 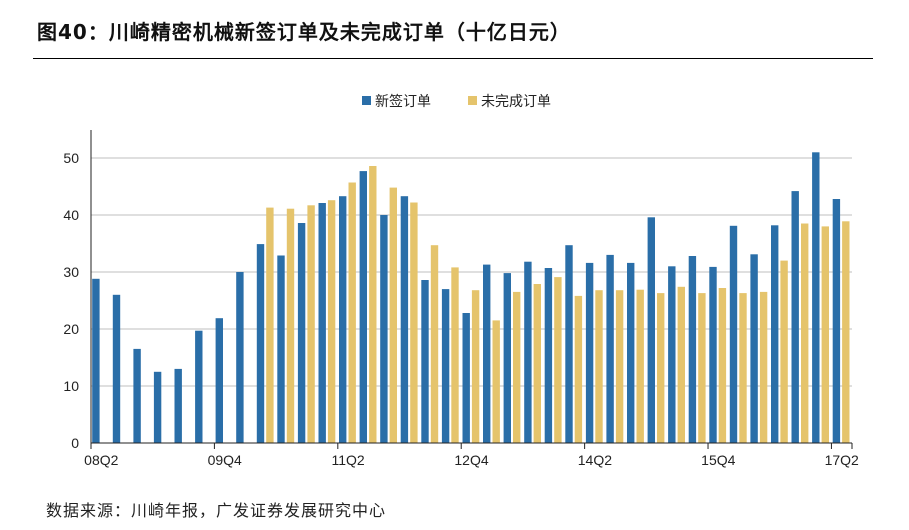 I want to click on bar-new-orders-13Q3, so click(x=528, y=352).